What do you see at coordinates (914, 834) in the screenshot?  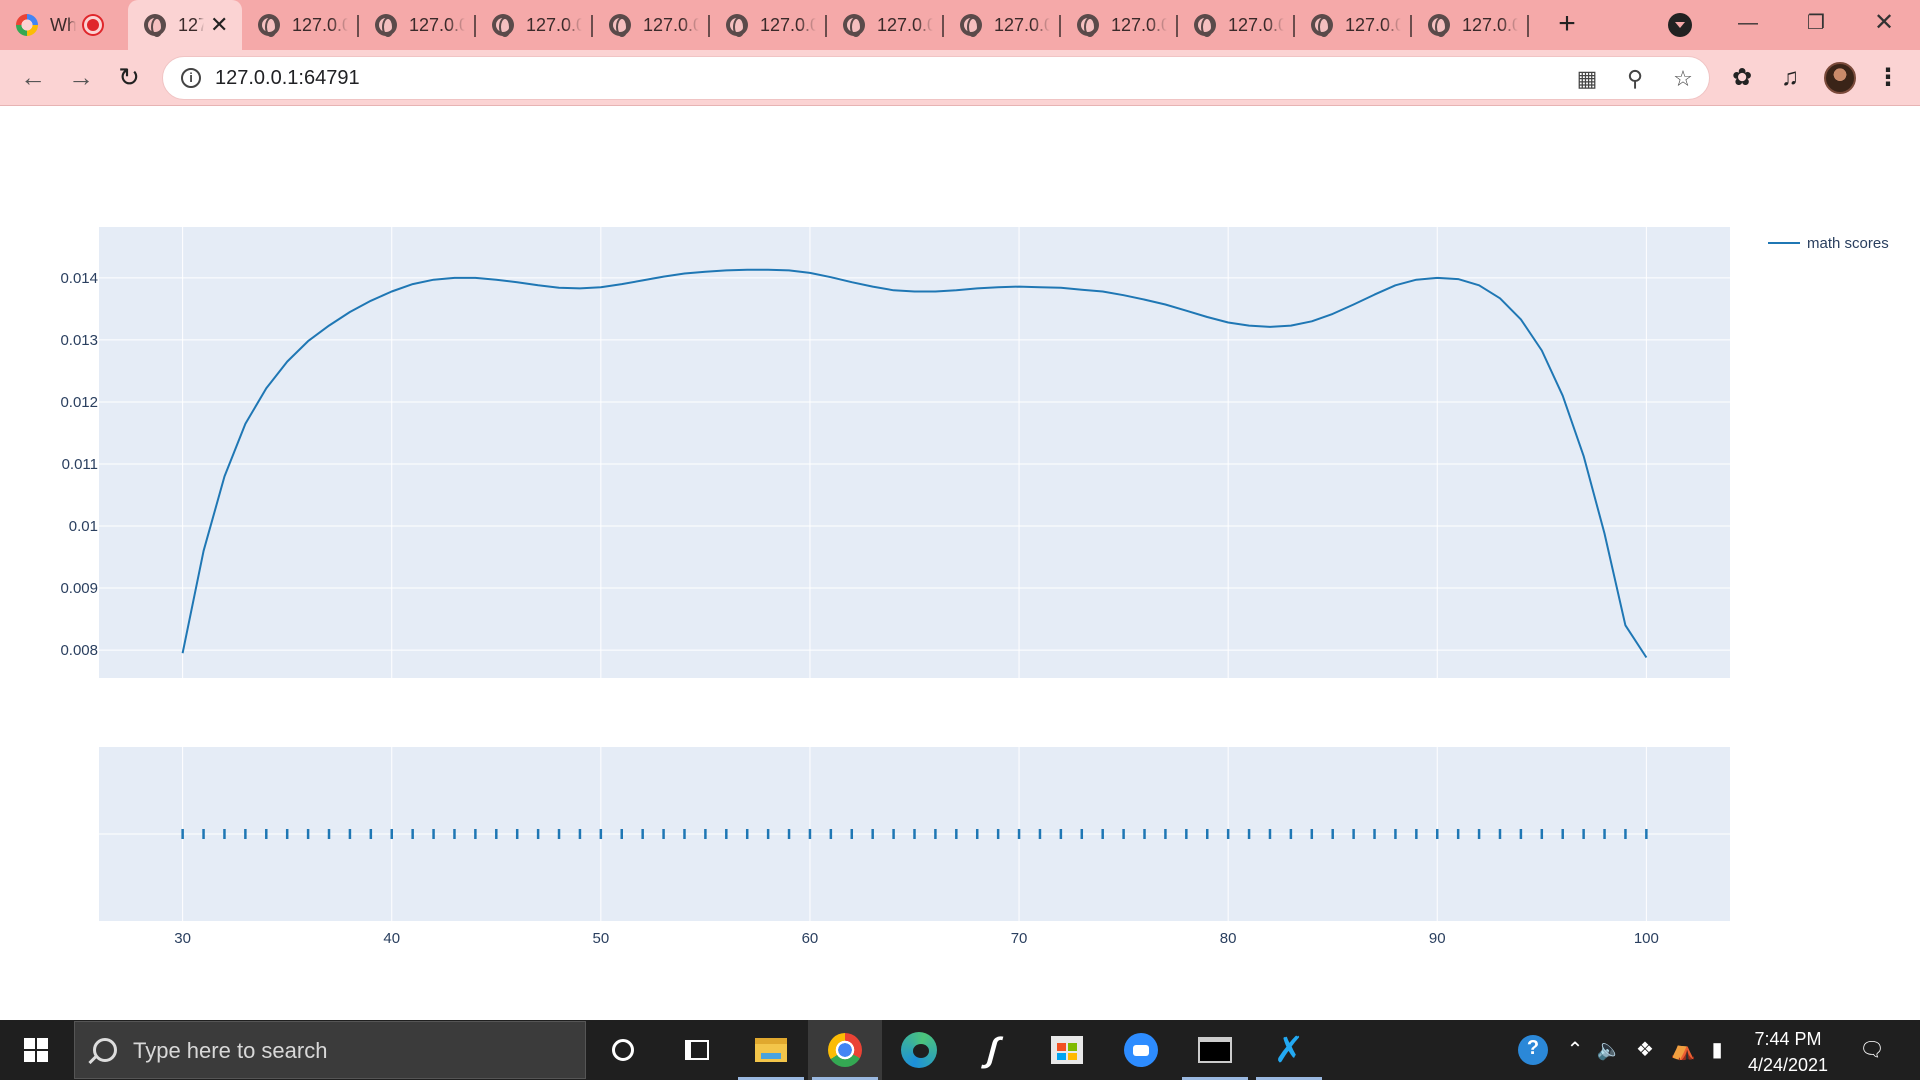 I see `rug-subplot` at bounding box center [914, 834].